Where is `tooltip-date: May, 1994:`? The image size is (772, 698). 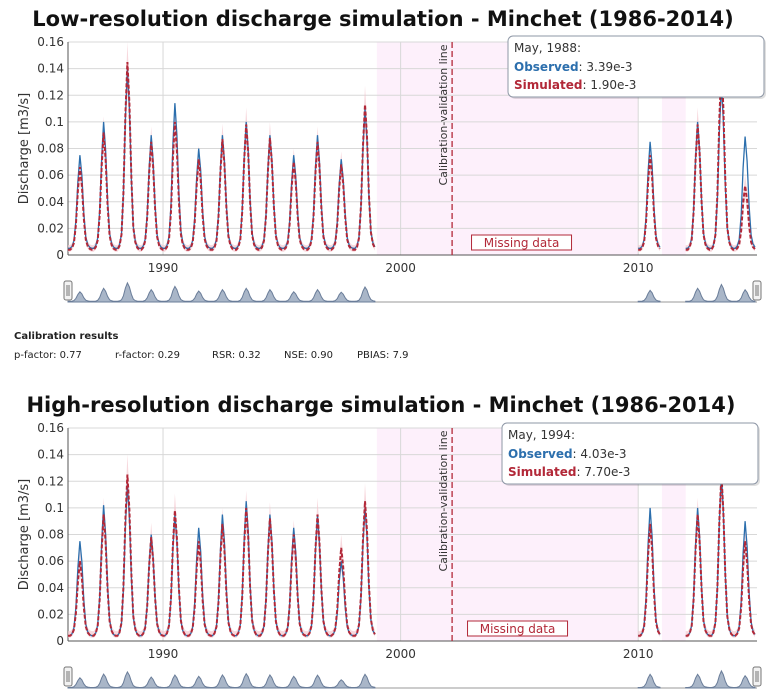
tooltip-date: May, 1994: is located at coordinates (541, 435).